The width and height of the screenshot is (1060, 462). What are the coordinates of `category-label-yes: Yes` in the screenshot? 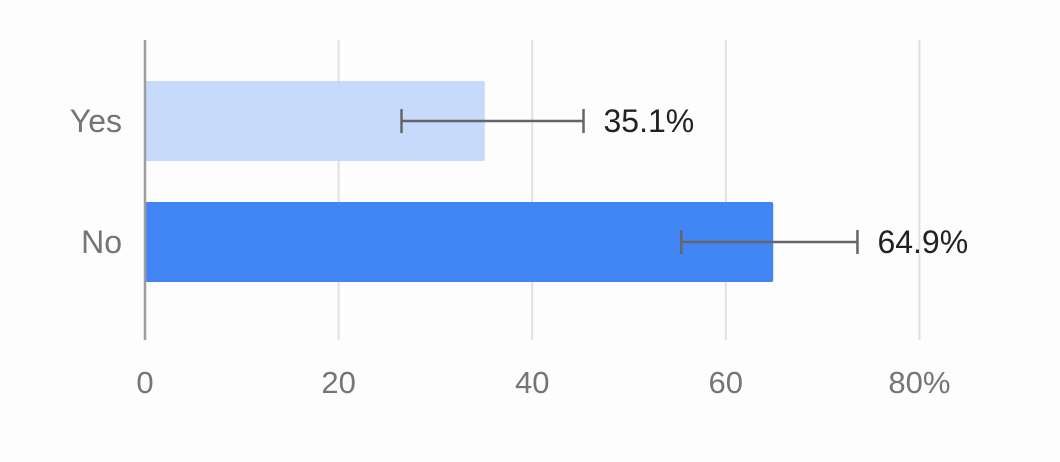 It's located at (96, 121).